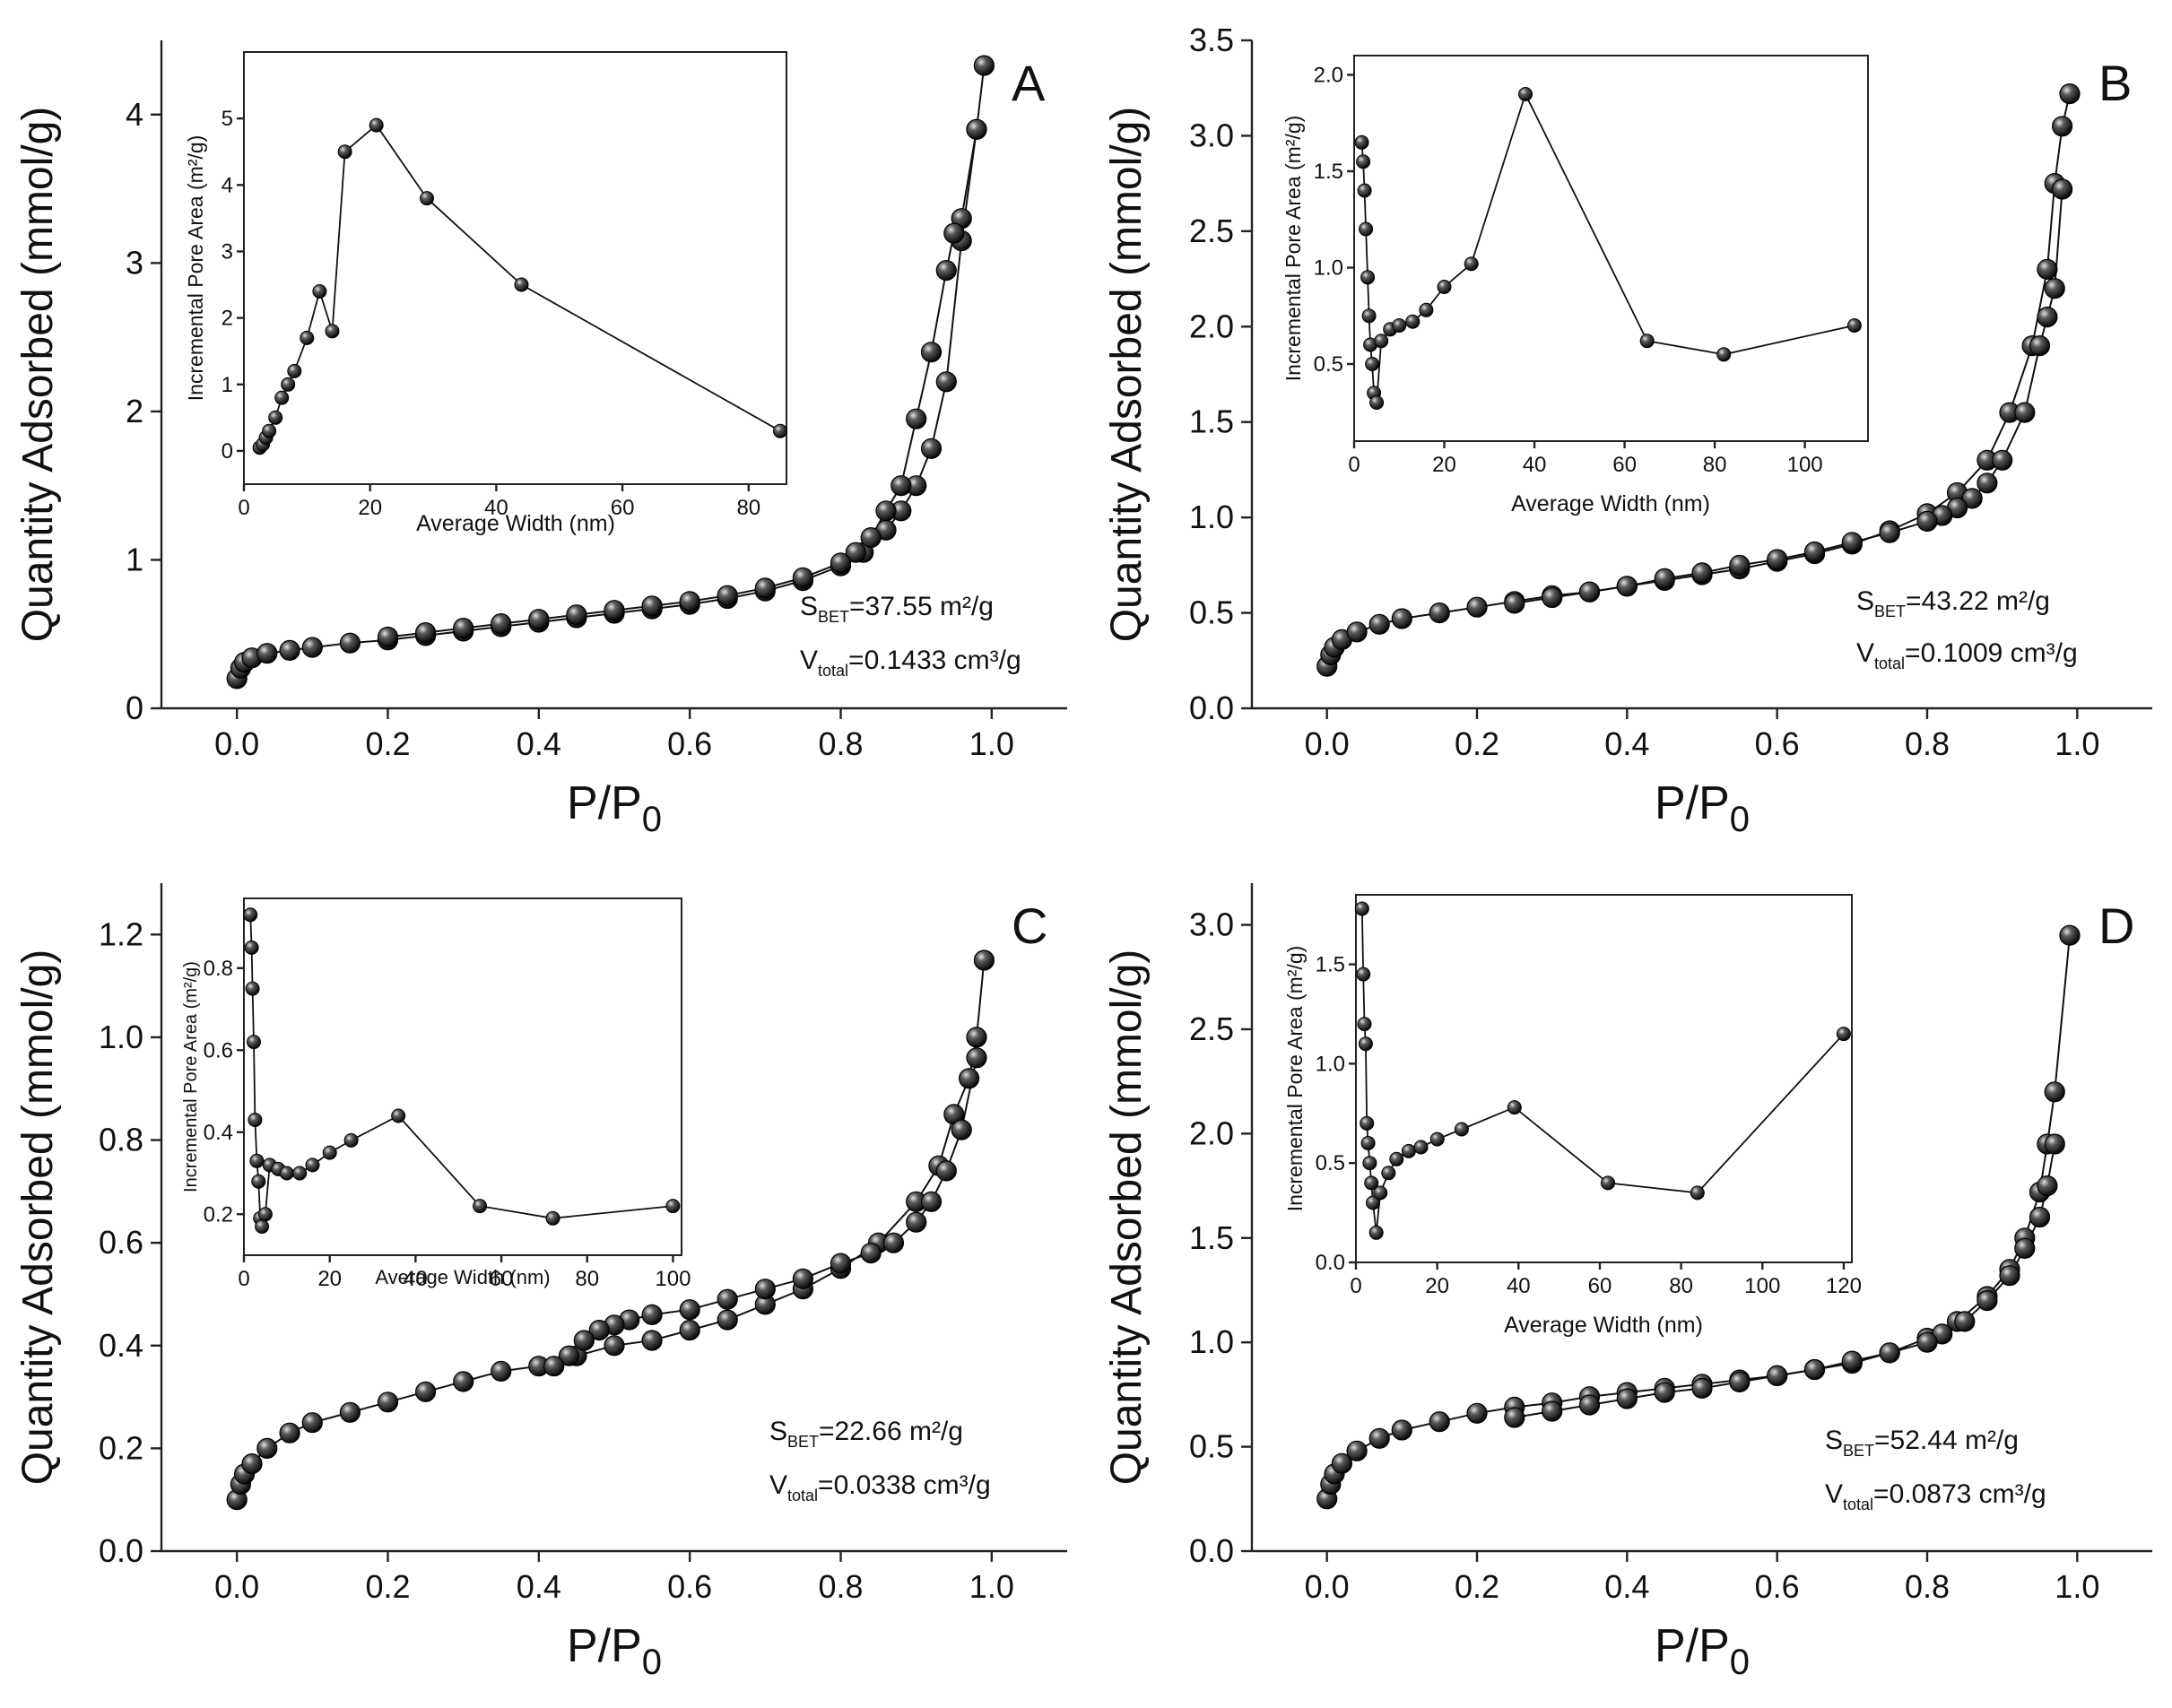 This screenshot has width=2172, height=1708. I want to click on panel-d-ytick-label: 1.5, so click(1211, 1237).